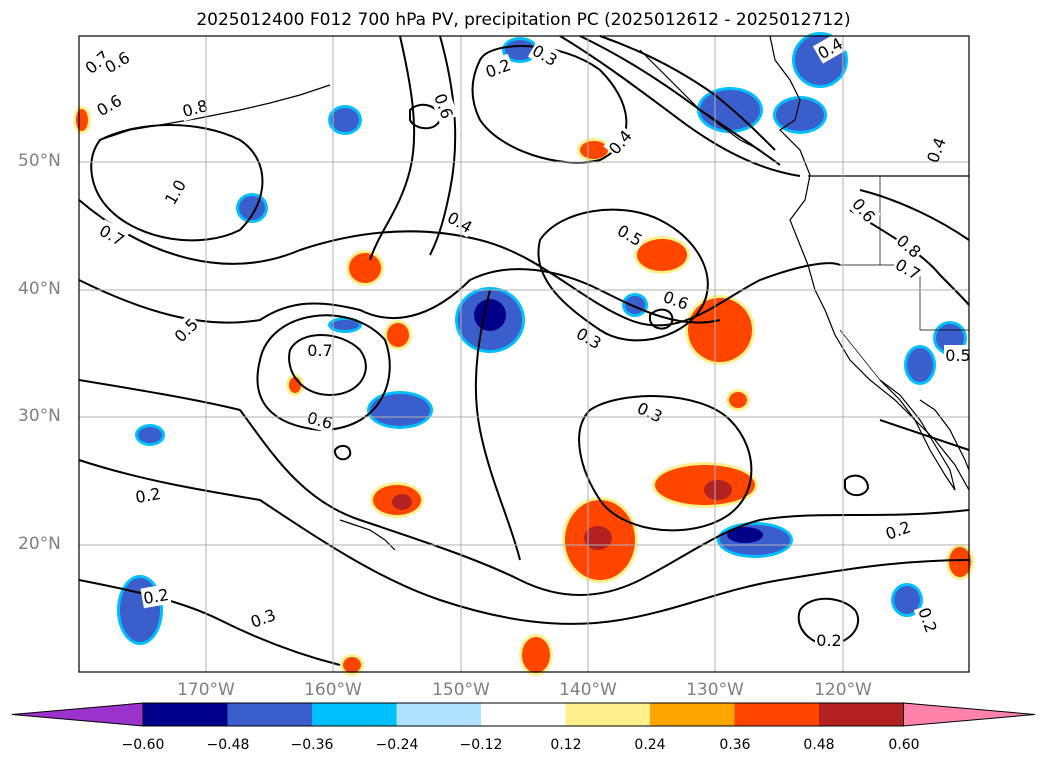 This screenshot has width=1047, height=765. I want to click on north-america-coast, so click(869, 263).